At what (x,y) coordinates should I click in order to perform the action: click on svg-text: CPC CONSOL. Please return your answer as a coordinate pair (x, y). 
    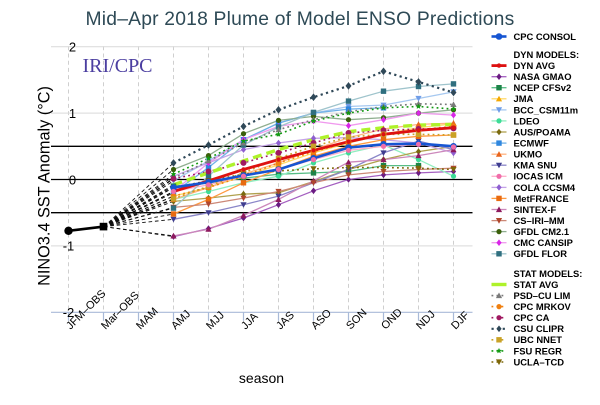
    Looking at the image, I should click on (545, 36).